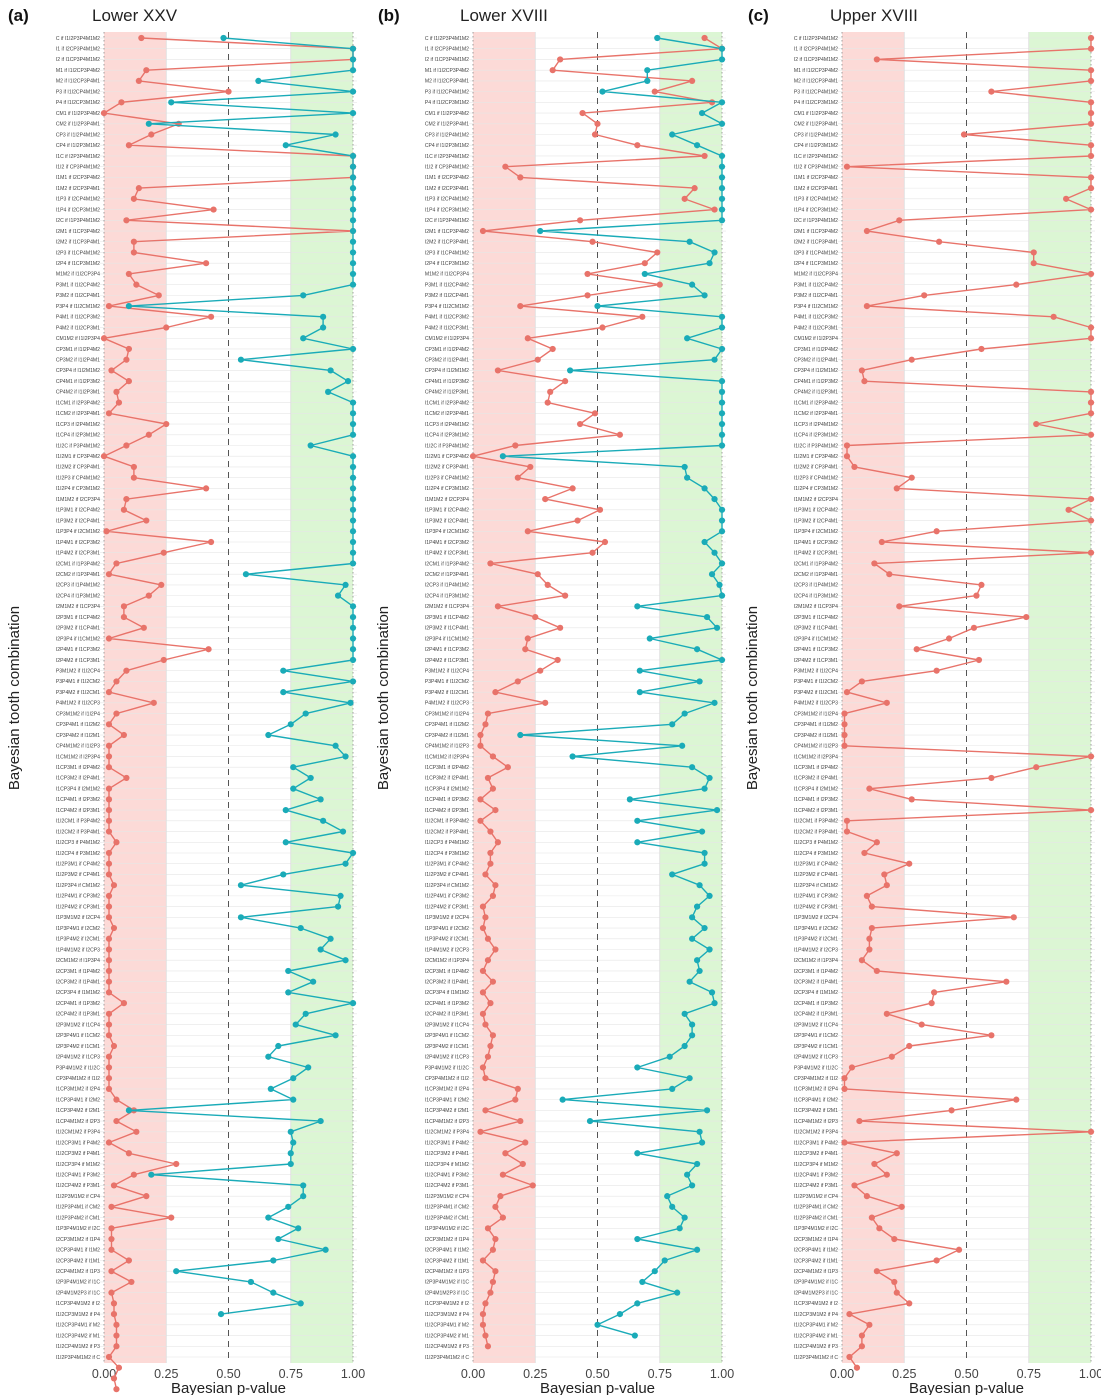 This screenshot has height=1395, width=1101. Describe the element at coordinates (78, 221) in the screenshot. I see `y-tick-label: I2C if I1P3P4M1M2` at that location.